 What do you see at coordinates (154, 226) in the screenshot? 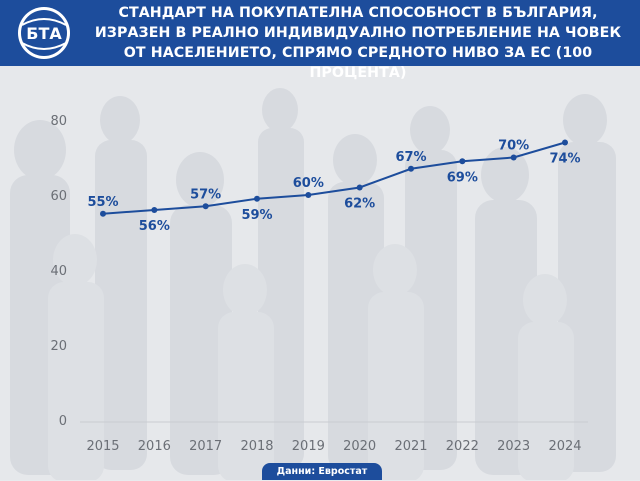
I see `data-label: 56%` at bounding box center [154, 226].